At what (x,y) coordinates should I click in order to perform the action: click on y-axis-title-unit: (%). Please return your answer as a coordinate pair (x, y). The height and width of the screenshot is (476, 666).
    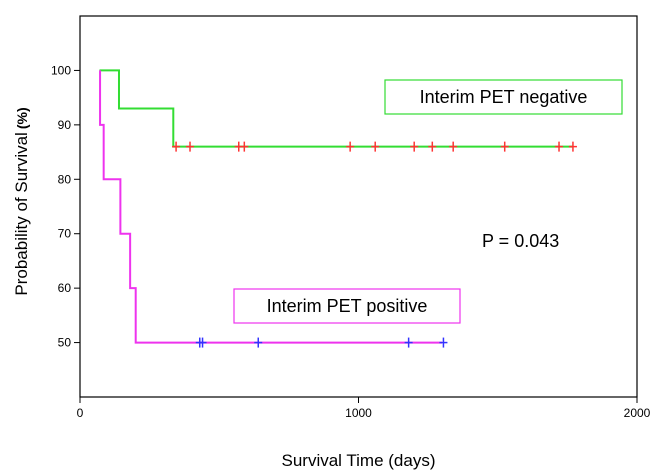
    Looking at the image, I should click on (22, 118).